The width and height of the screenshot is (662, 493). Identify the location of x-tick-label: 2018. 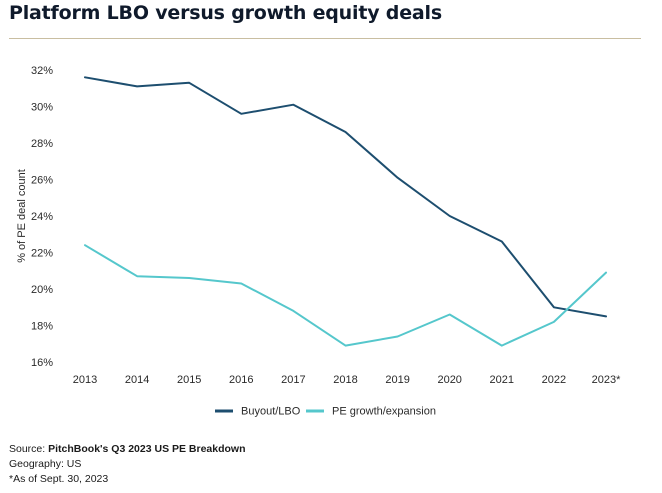
(345, 380).